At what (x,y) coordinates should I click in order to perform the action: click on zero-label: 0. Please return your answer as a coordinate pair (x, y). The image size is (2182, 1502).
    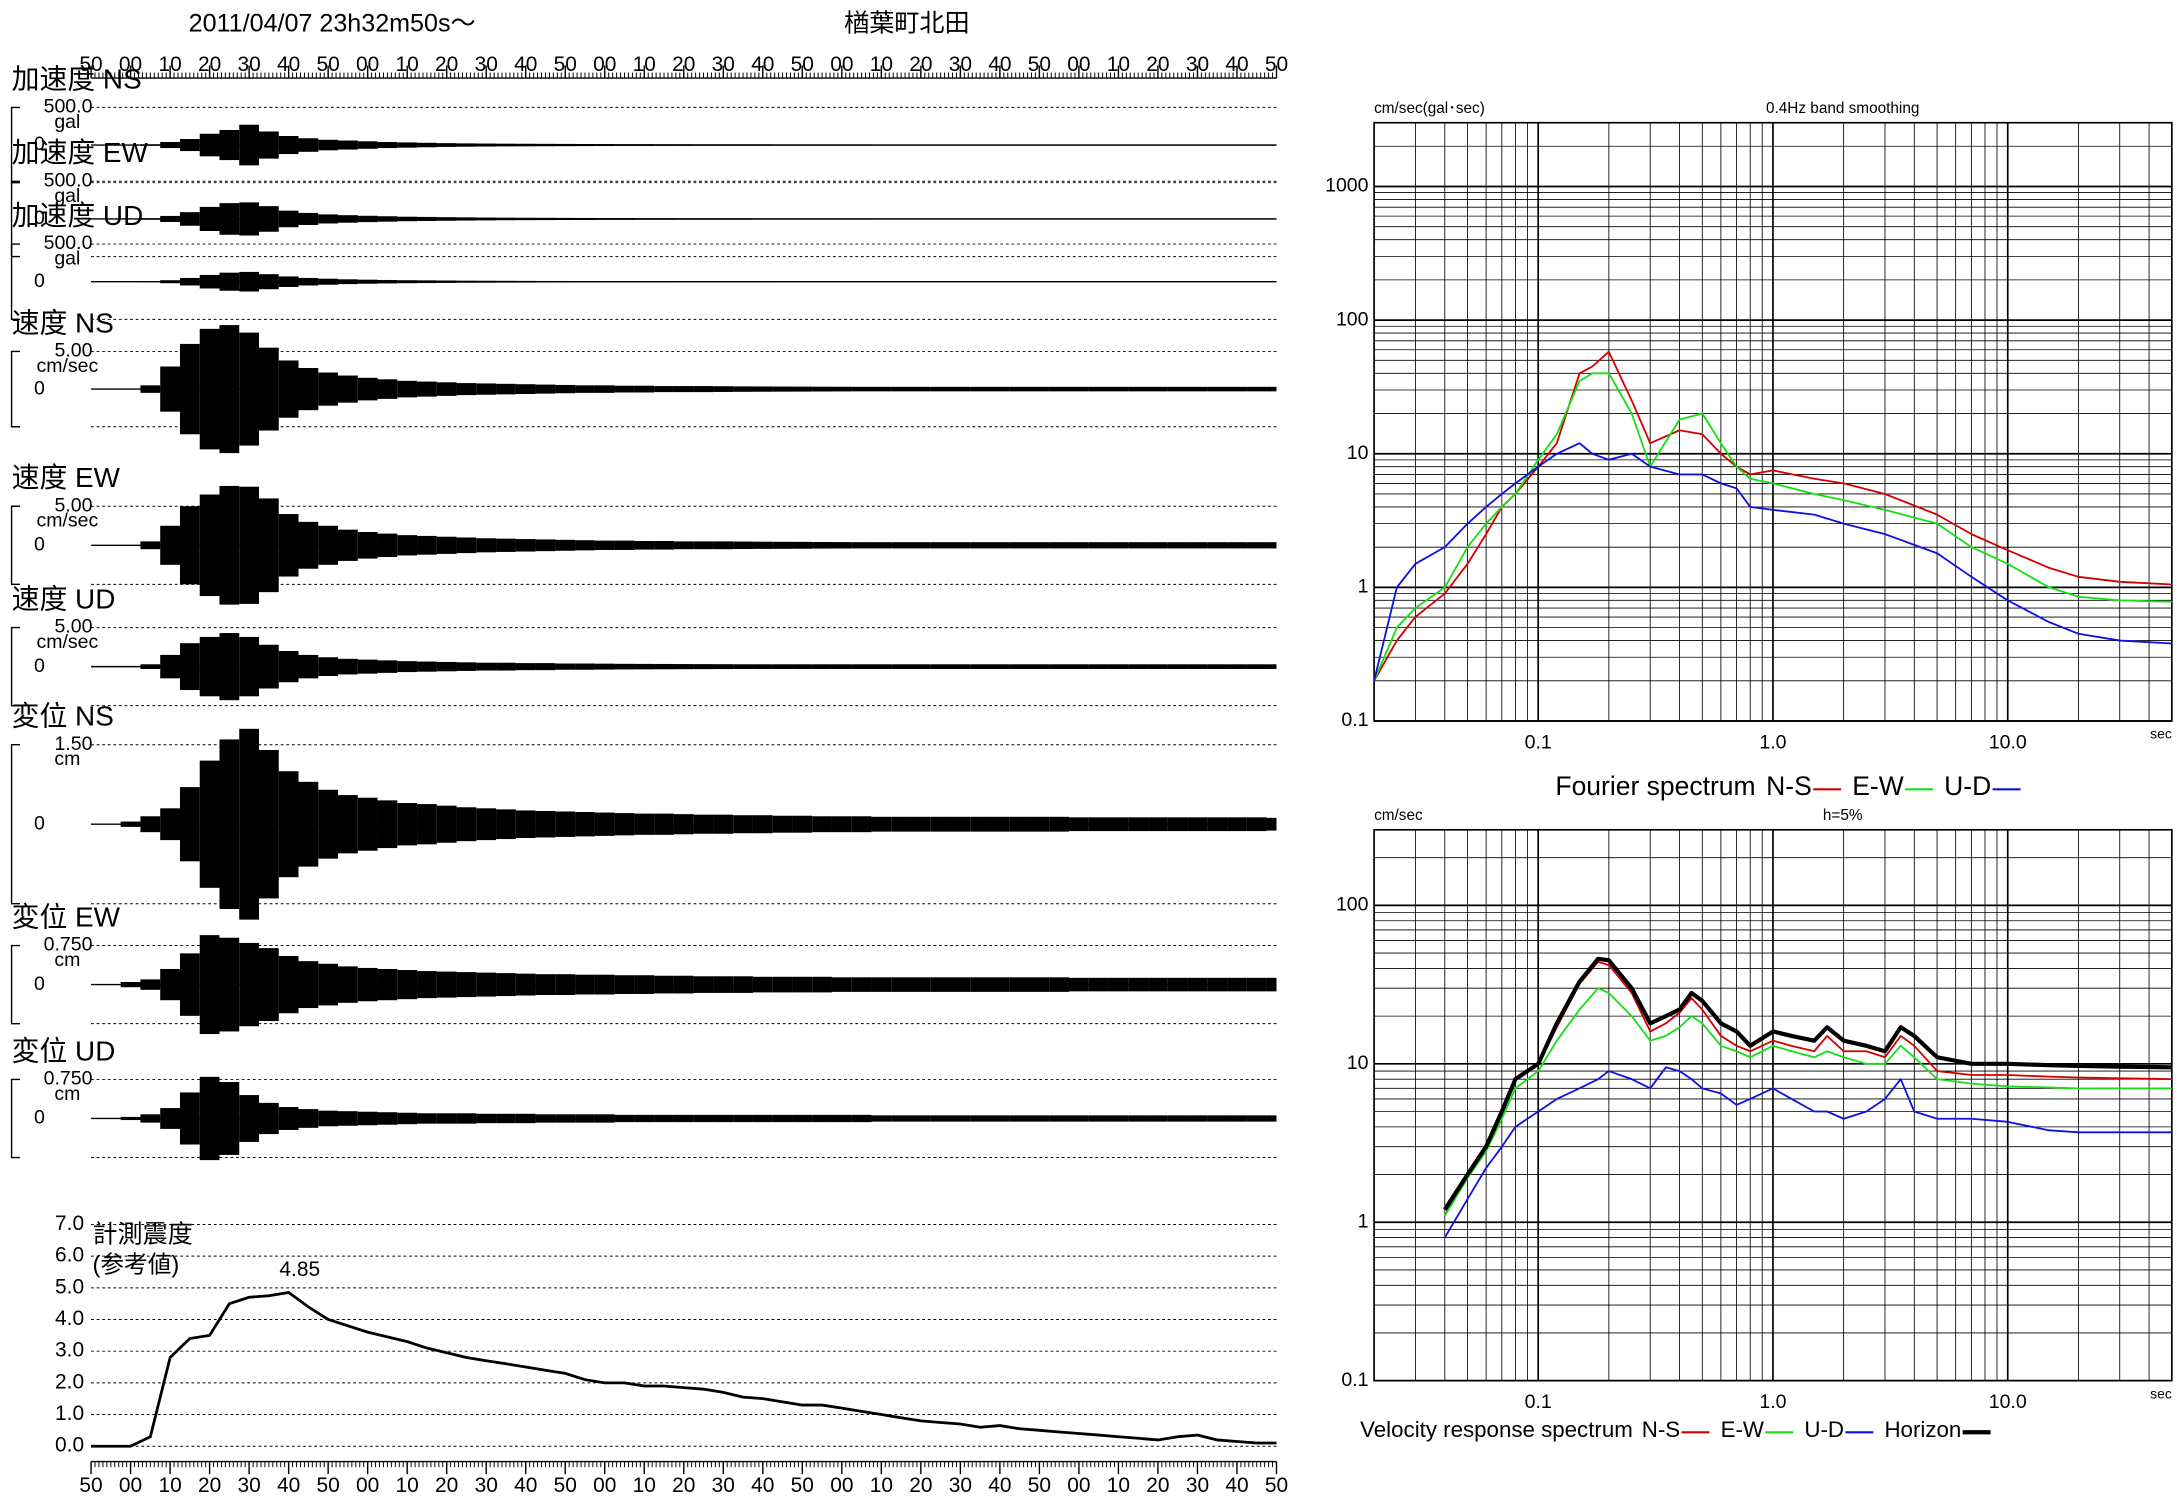
    Looking at the image, I should click on (39, 823).